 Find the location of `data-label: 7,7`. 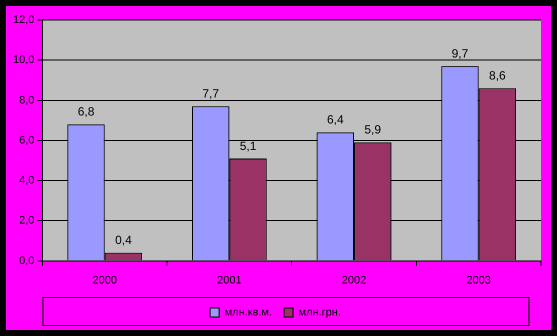

data-label: 7,7 is located at coordinates (211, 93).